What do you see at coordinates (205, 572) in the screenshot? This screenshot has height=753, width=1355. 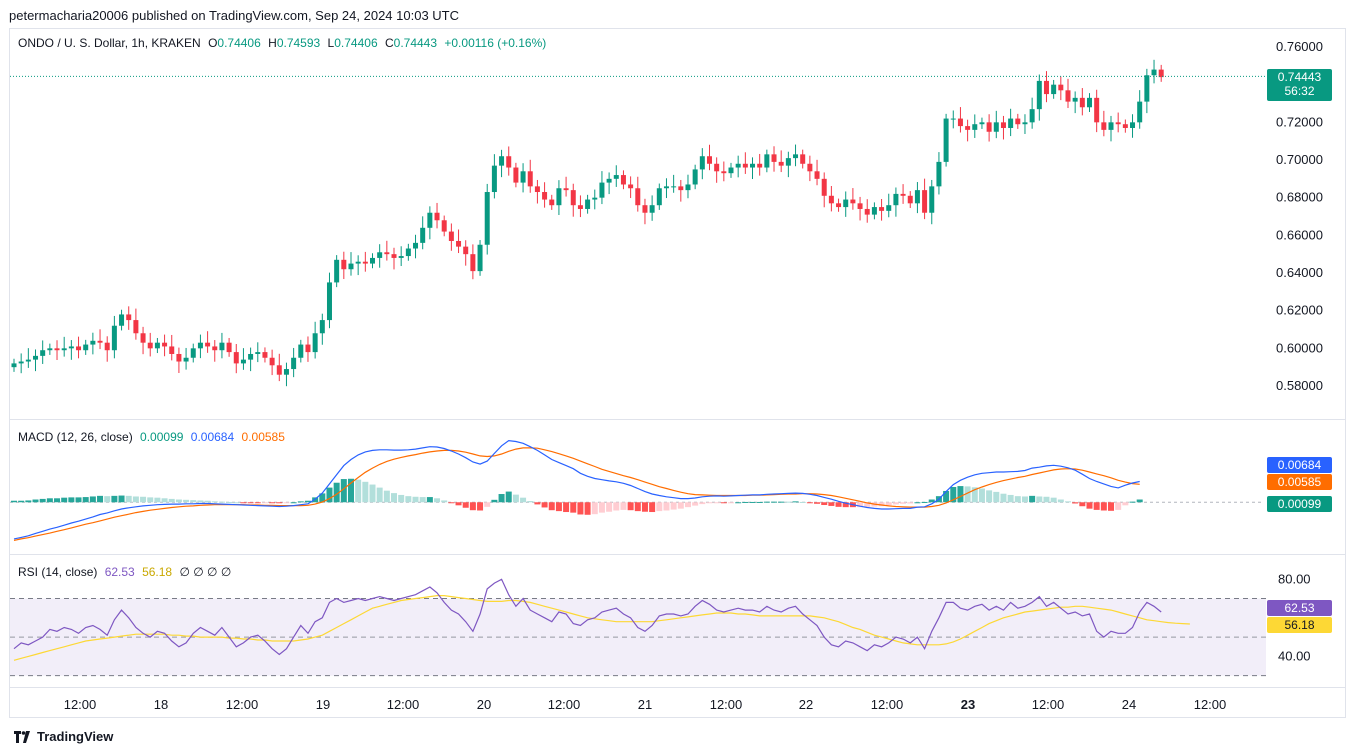 I see `rsi-extra-values: ∅ ∅ ∅ ∅` at bounding box center [205, 572].